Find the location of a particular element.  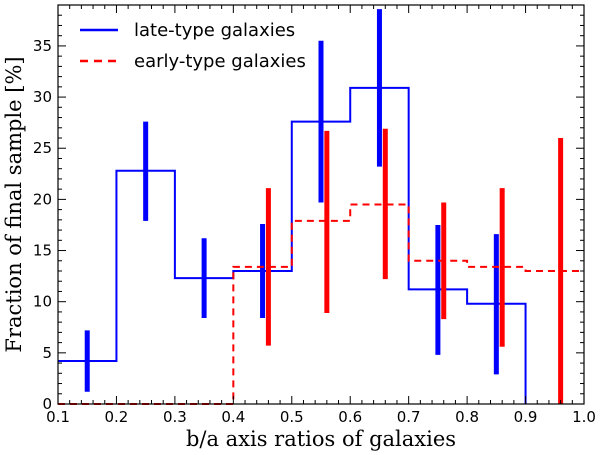

y-tick-label: 15 is located at coordinates (42, 251).